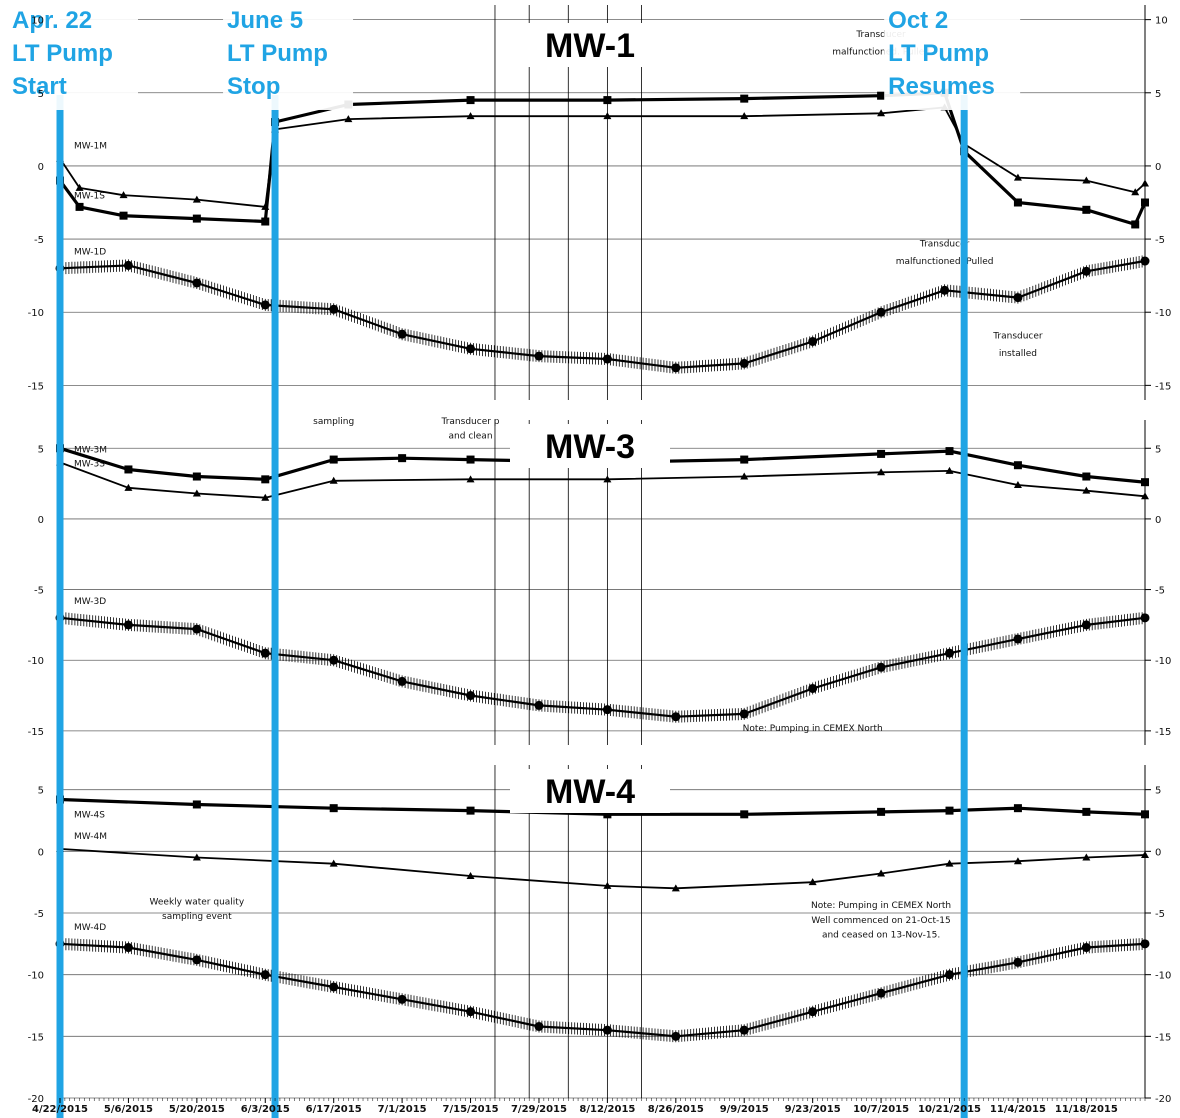 The image size is (1180, 1118). What do you see at coordinates (1017, 337) in the screenshot?
I see `annotation-text: Transducer` at bounding box center [1017, 337].